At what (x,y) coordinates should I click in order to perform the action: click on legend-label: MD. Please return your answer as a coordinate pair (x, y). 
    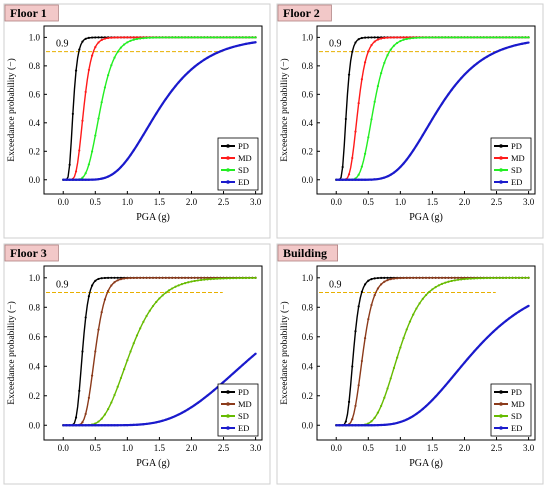
    Looking at the image, I should click on (518, 404).